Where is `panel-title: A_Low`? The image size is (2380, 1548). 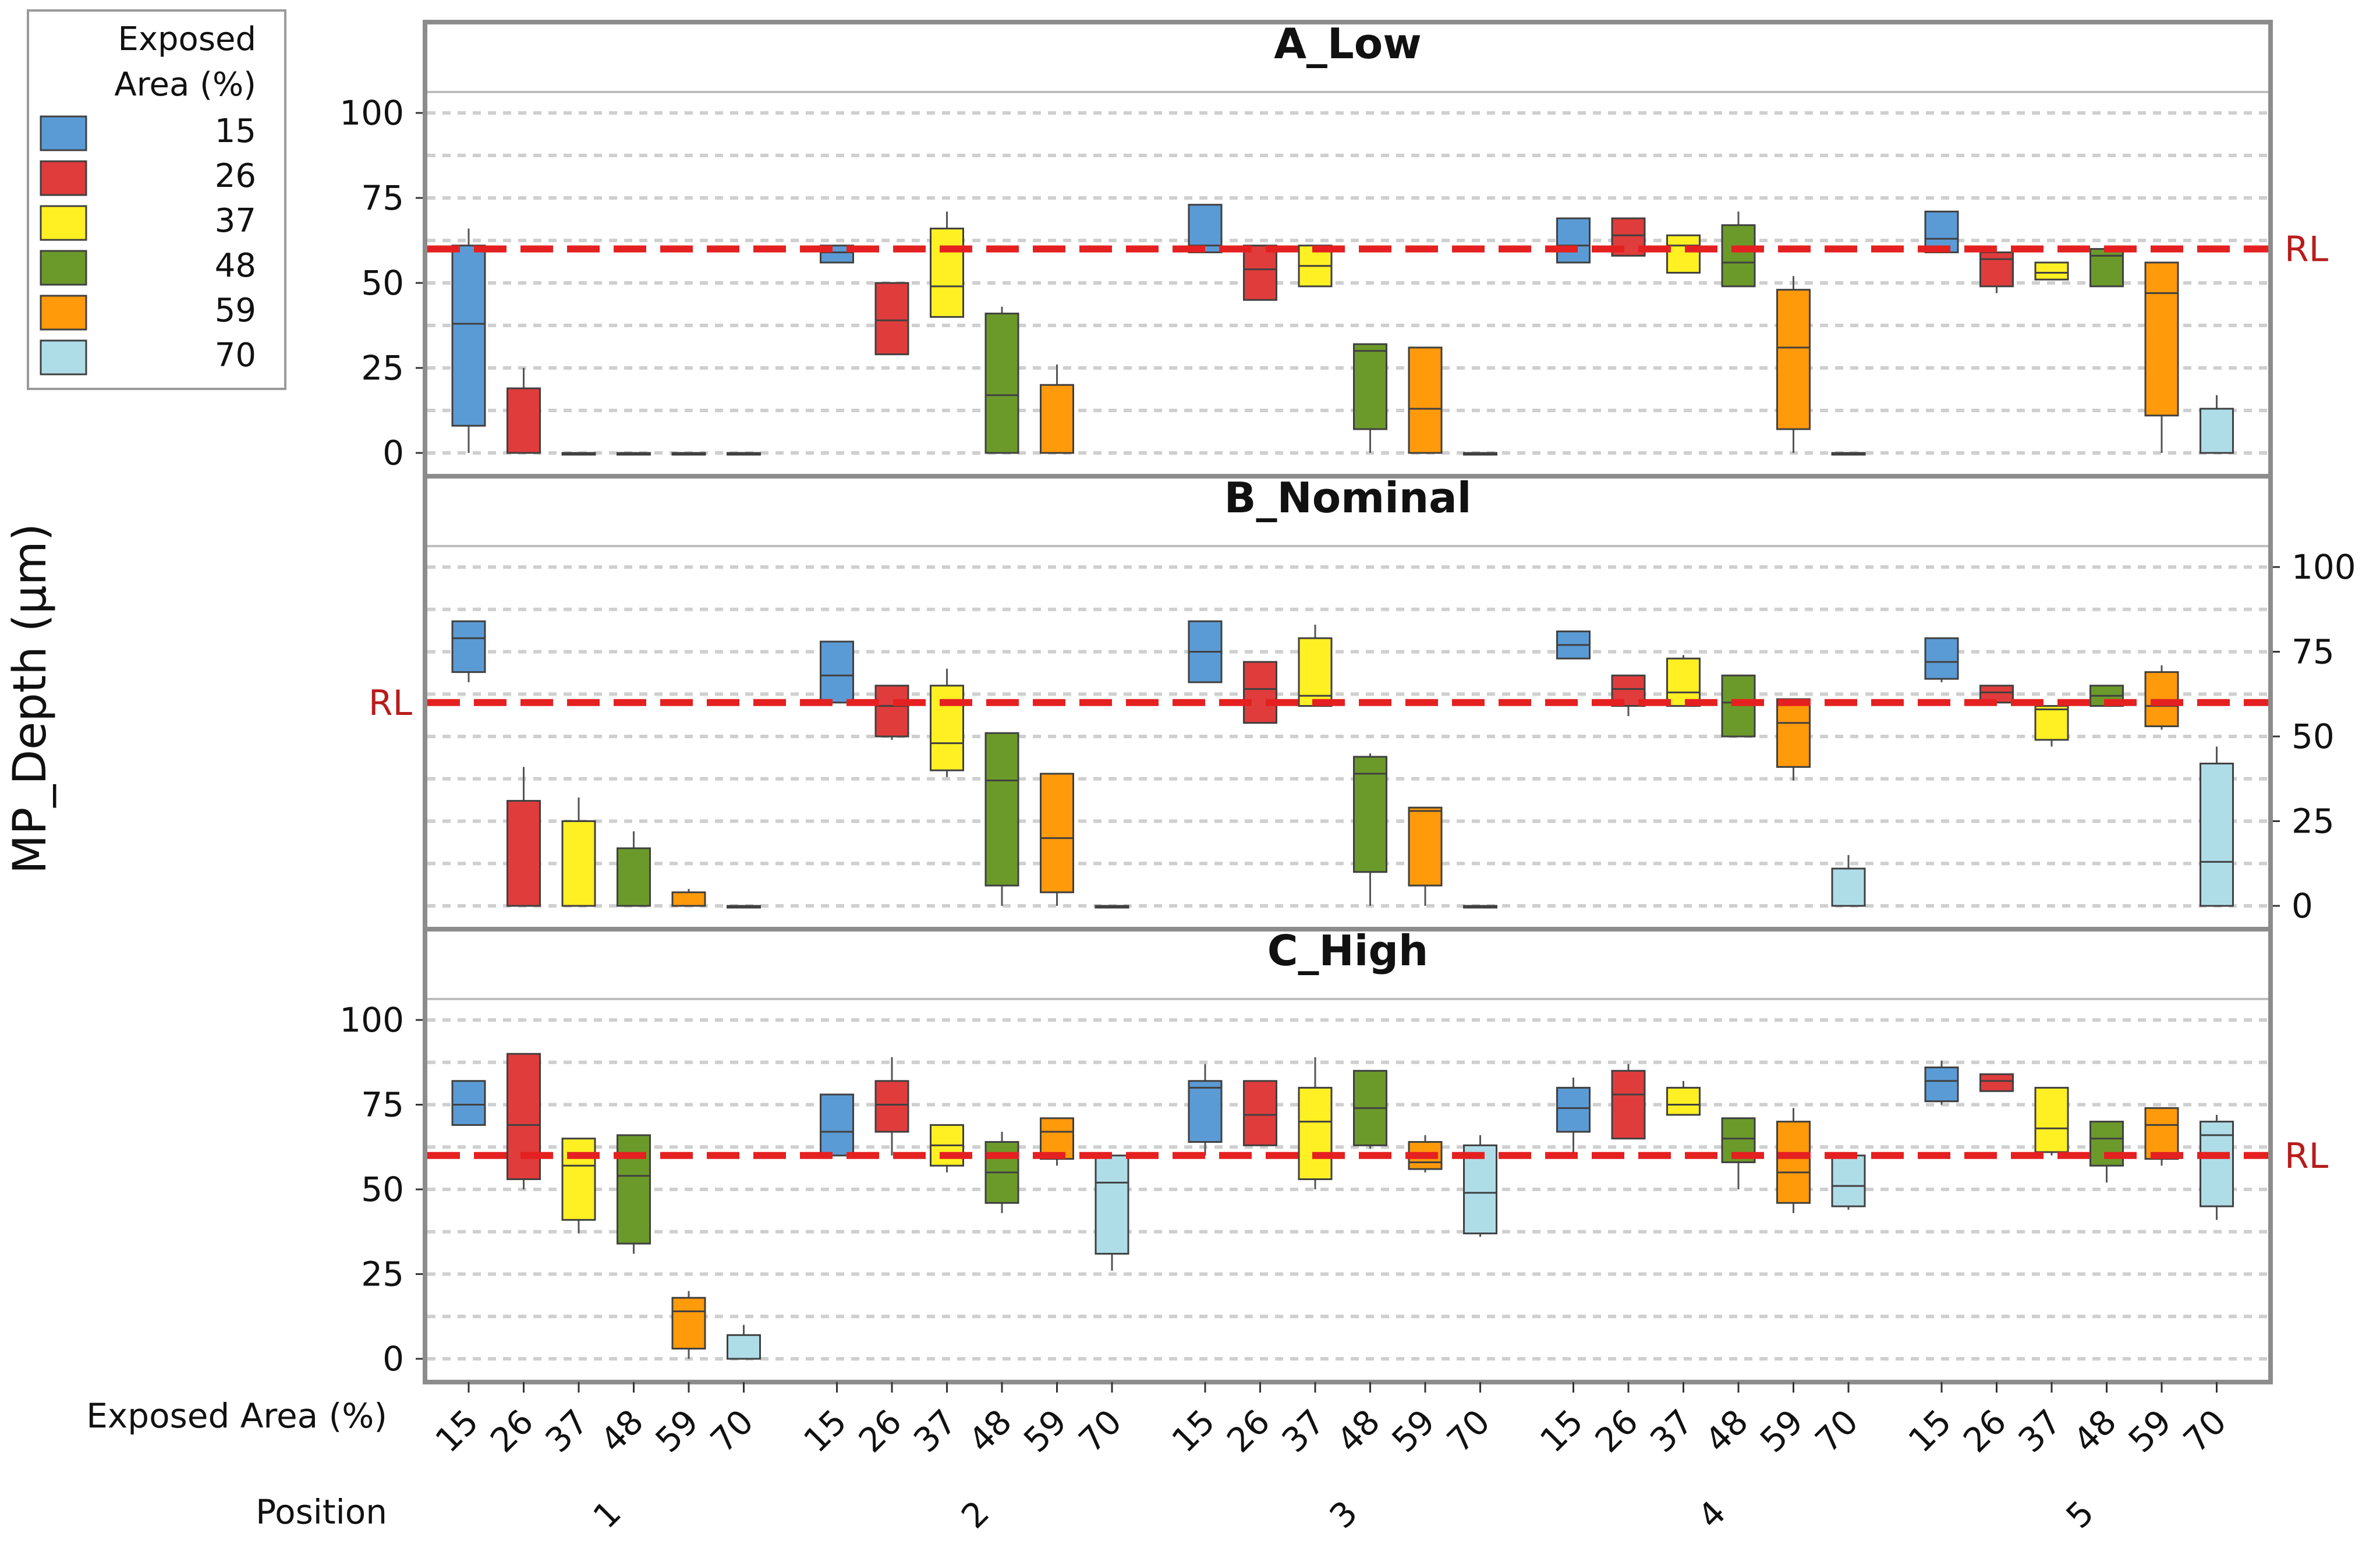 panel-title: A_Low is located at coordinates (1348, 43).